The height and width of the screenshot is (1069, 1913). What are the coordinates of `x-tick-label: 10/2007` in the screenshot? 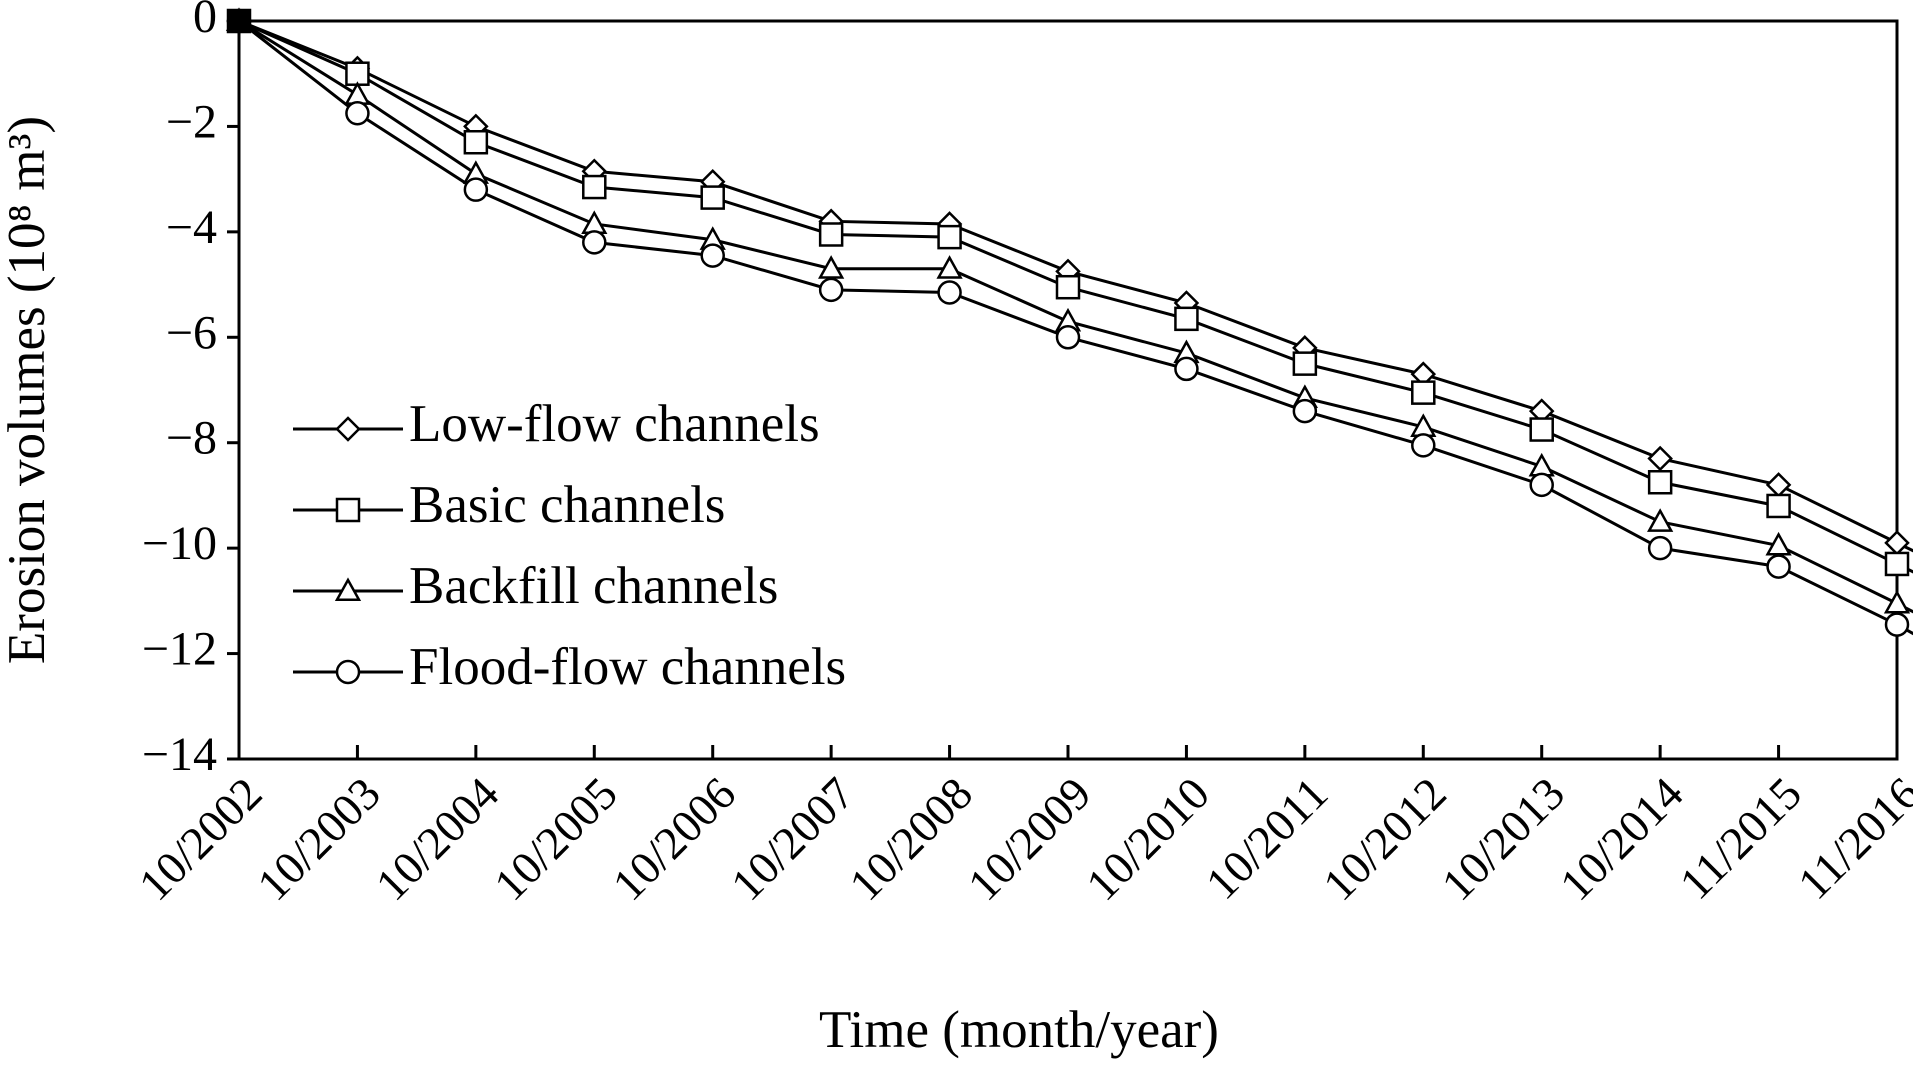 It's located at (792, 838).